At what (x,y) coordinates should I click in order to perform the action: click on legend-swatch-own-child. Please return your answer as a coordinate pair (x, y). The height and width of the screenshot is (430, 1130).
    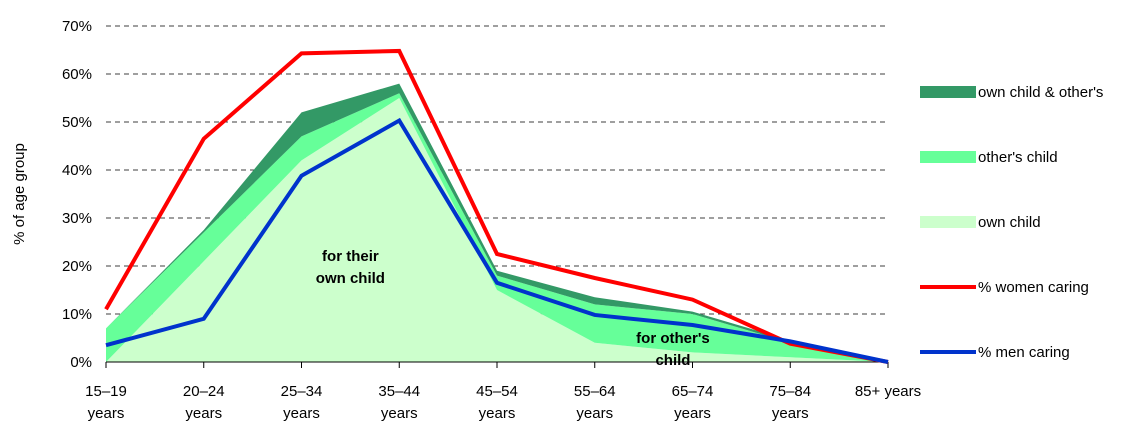
    Looking at the image, I should click on (948, 222).